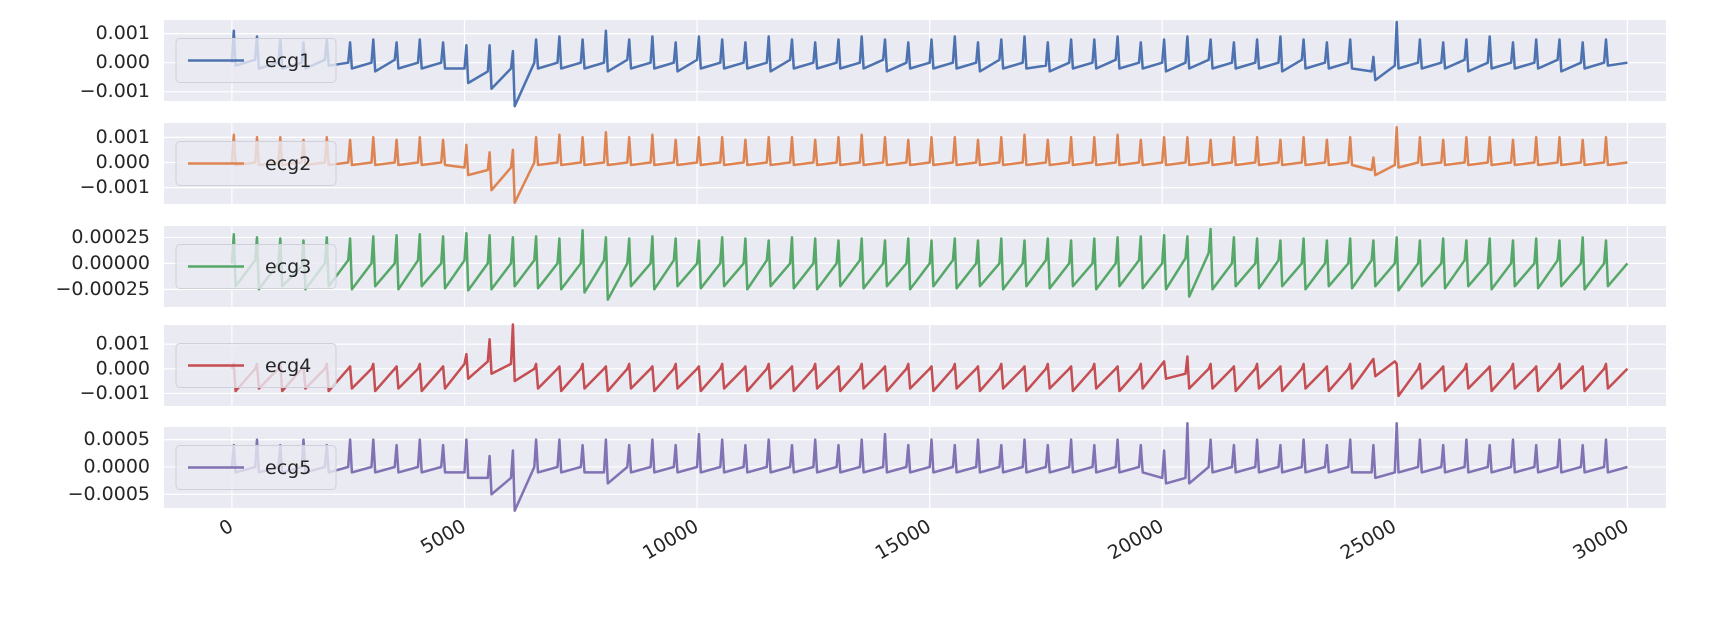 This screenshot has height=619, width=1718. I want to click on legend-label: ecg5, so click(288, 468).